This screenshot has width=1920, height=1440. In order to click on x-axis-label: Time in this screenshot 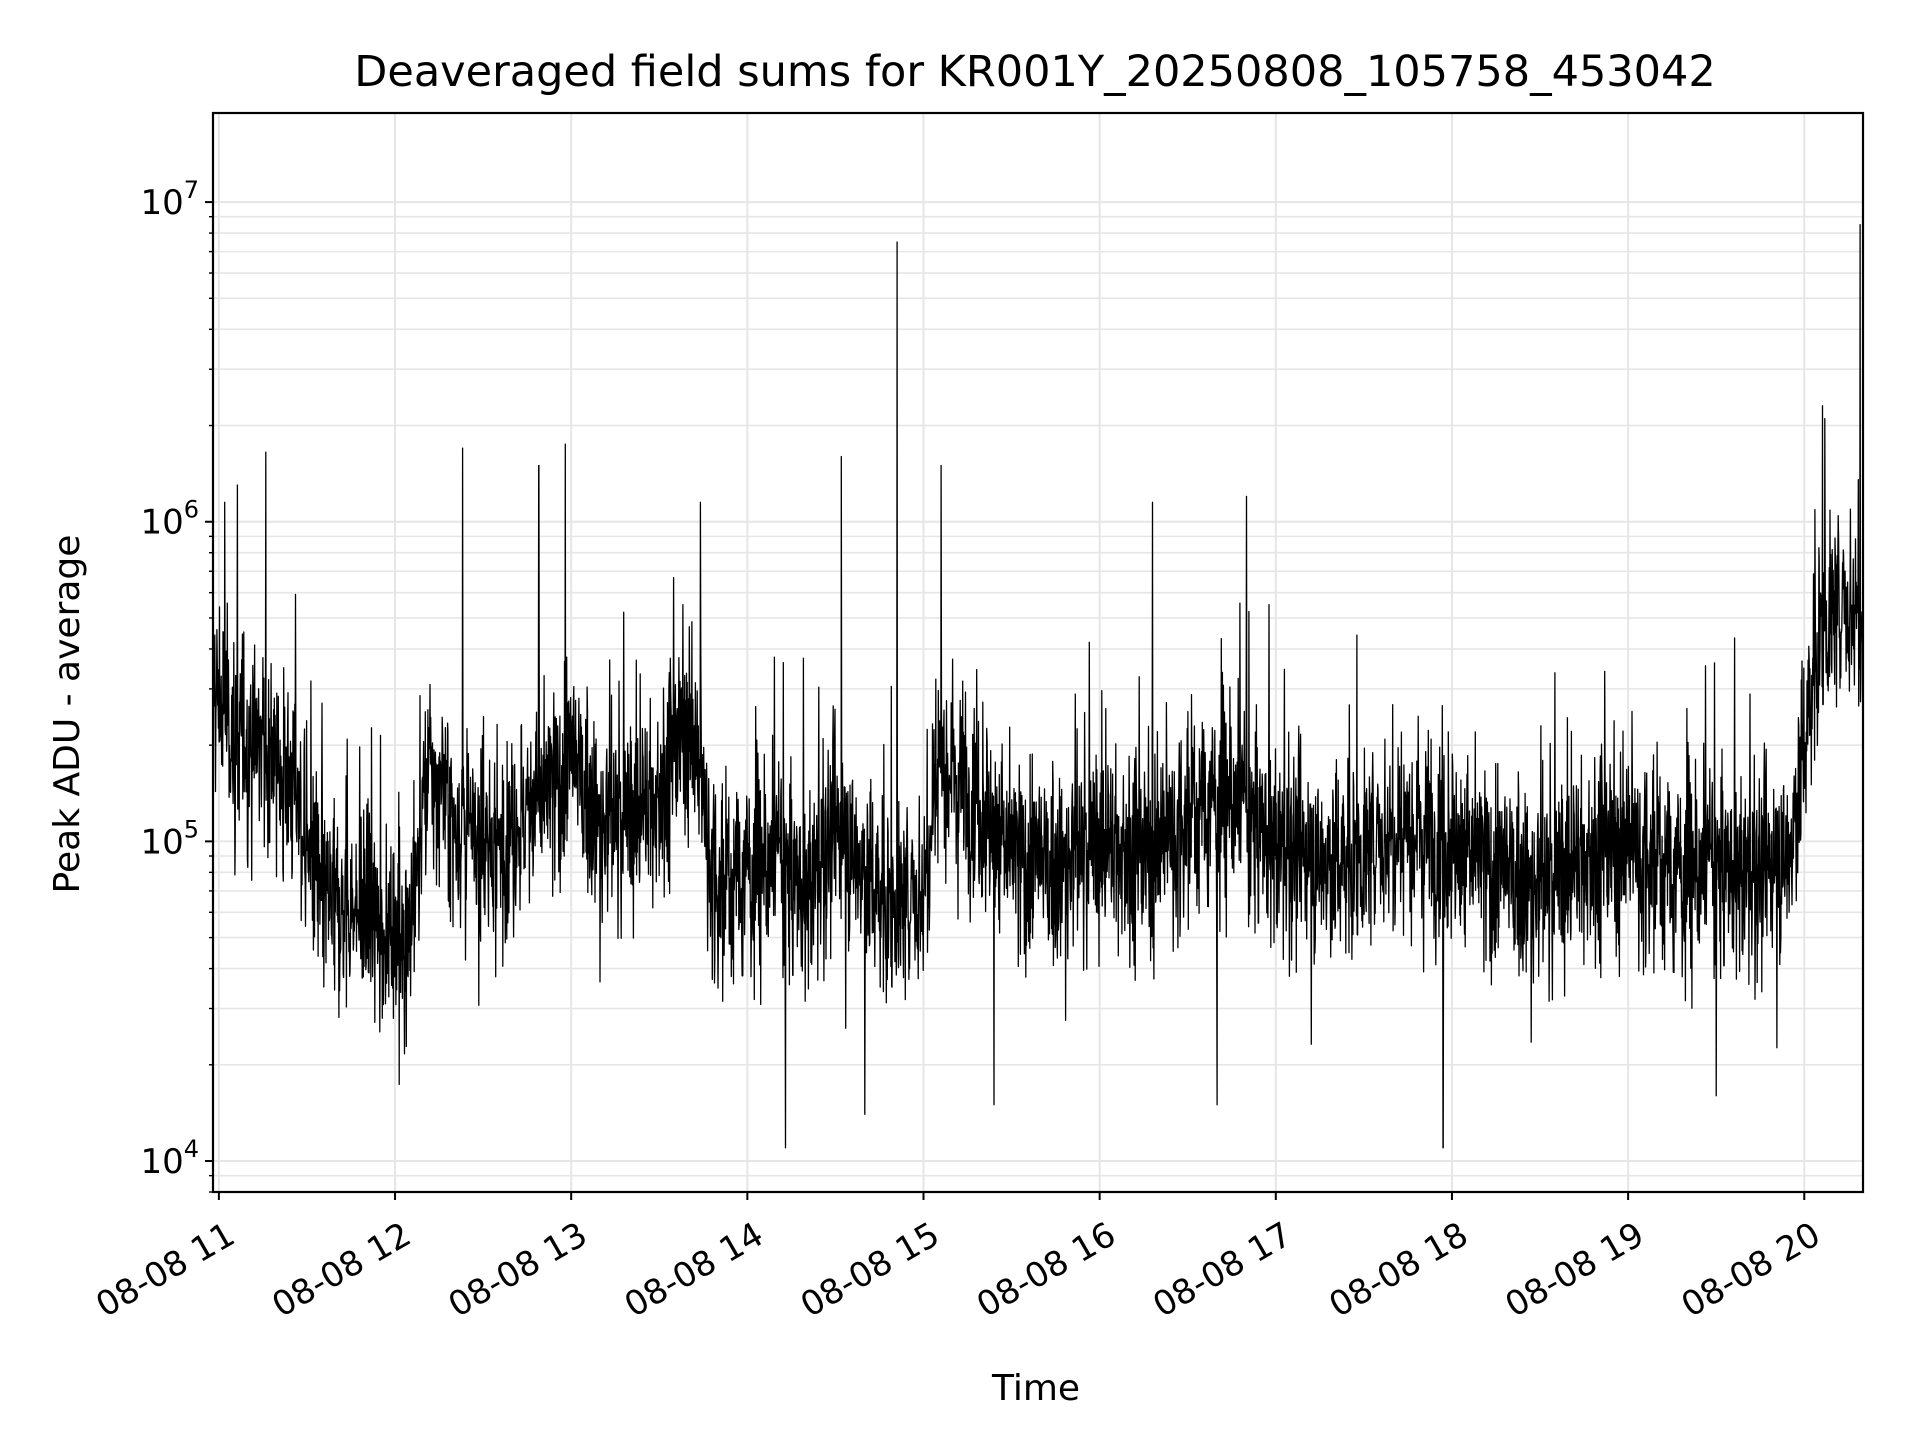, I will do `click(1035, 1388)`.